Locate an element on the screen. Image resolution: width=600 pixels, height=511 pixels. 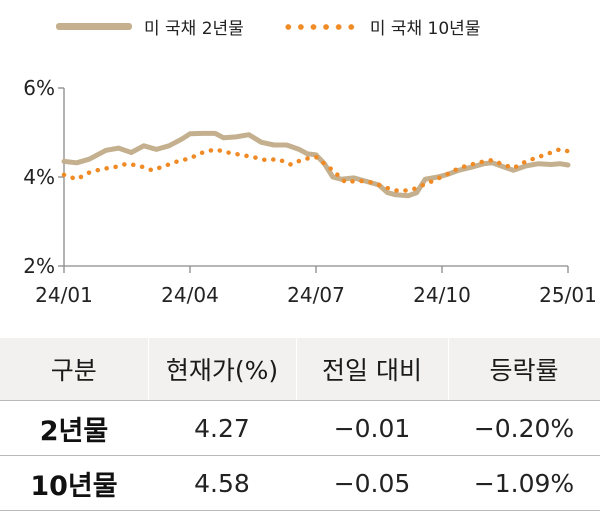
x-tick-label: 25/01 is located at coordinates (568, 295).